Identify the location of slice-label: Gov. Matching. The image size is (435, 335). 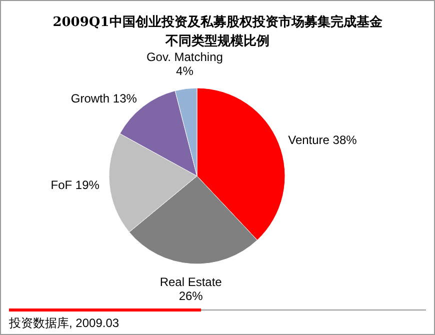
(184, 57).